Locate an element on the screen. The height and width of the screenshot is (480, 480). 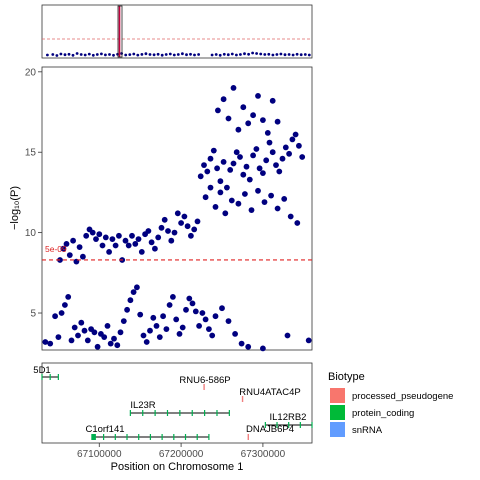
legend-swatch is located at coordinates (337, 395).